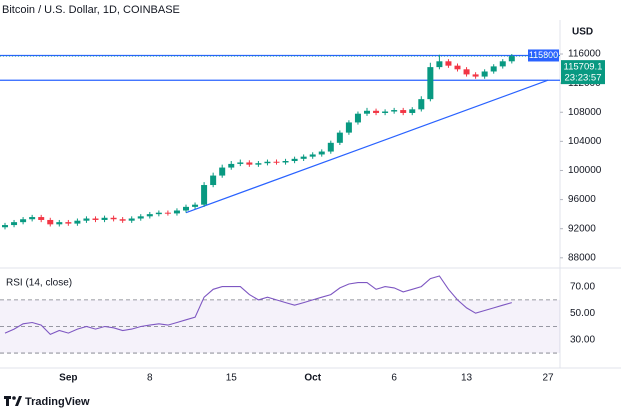  What do you see at coordinates (394, 378) in the screenshot?
I see `x-tick-label: 6` at bounding box center [394, 378].